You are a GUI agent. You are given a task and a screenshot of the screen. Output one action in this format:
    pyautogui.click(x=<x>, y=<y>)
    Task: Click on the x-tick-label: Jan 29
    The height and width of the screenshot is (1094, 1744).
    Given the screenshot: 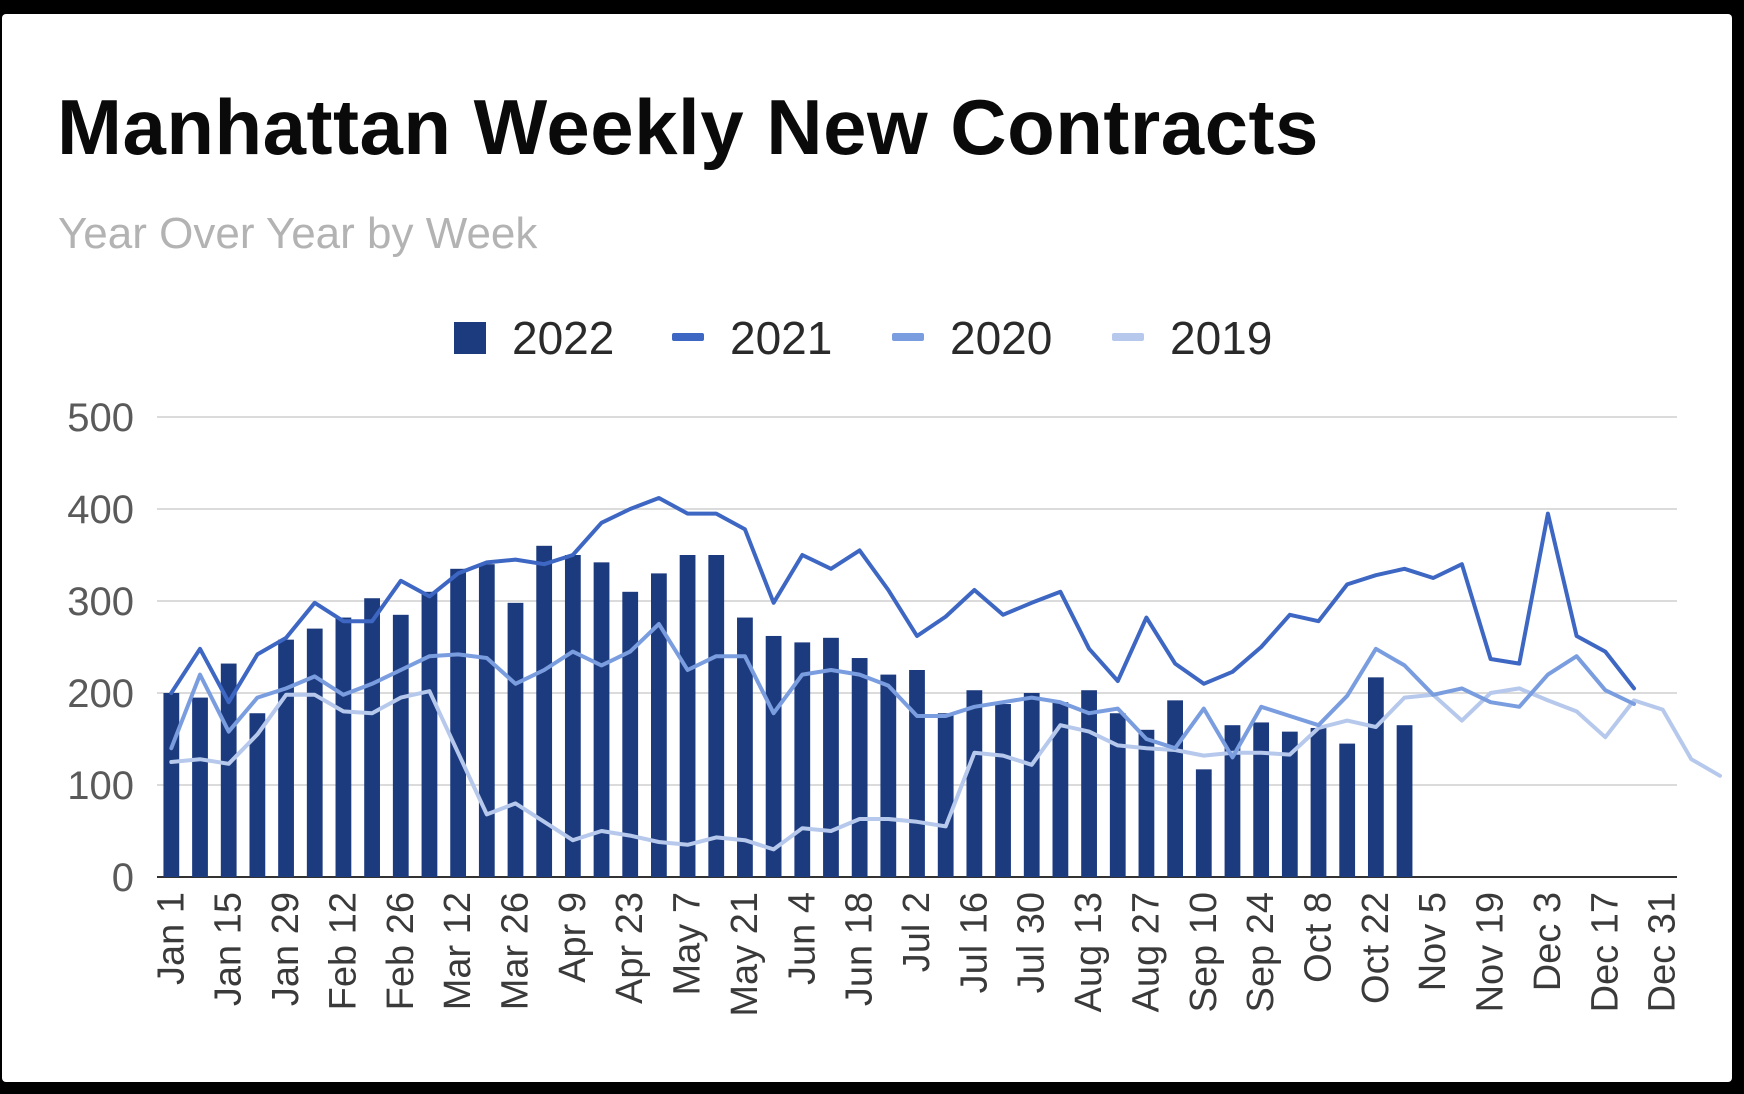 What is the action you would take?
    pyautogui.click(x=286, y=949)
    